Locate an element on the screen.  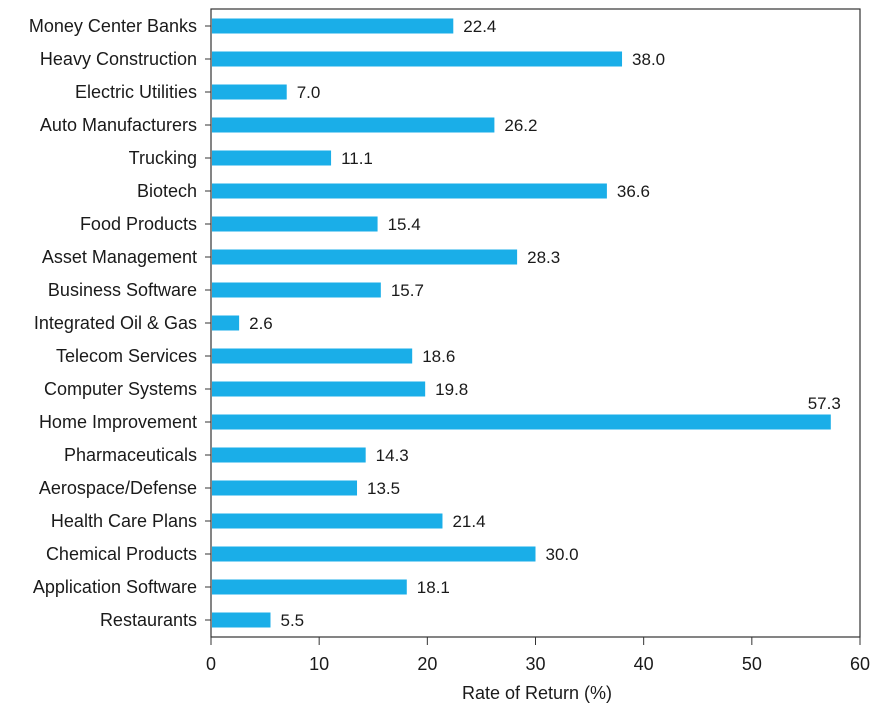
value-label: 15.4 is located at coordinates (404, 224).